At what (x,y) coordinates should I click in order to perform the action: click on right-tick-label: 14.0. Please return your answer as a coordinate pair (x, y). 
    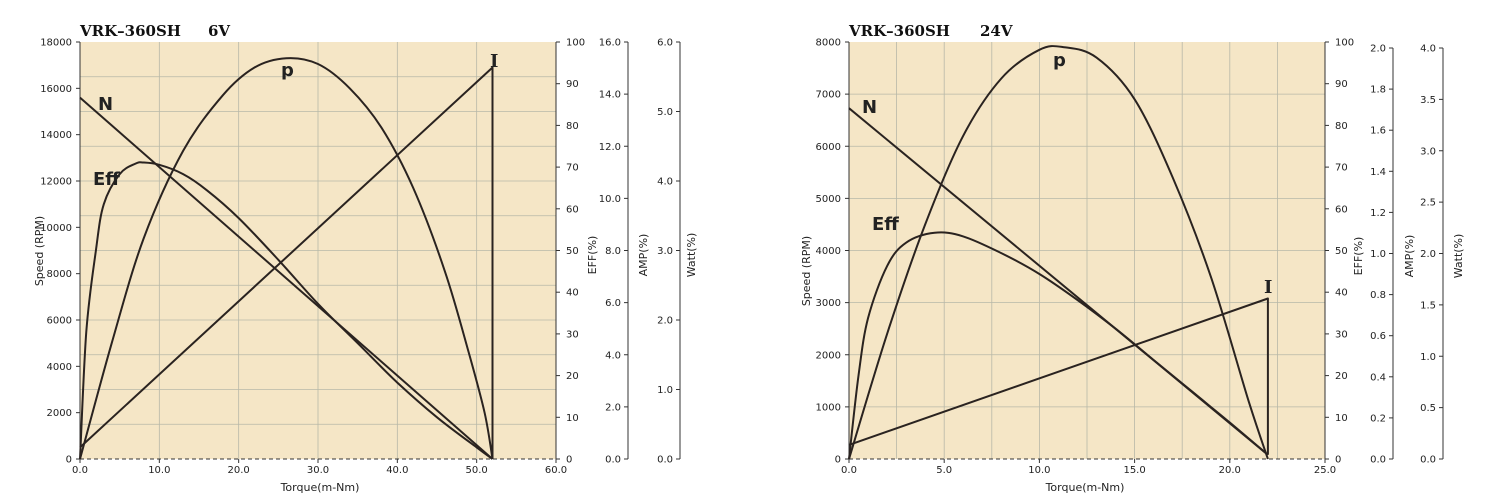
    Looking at the image, I should click on (610, 95).